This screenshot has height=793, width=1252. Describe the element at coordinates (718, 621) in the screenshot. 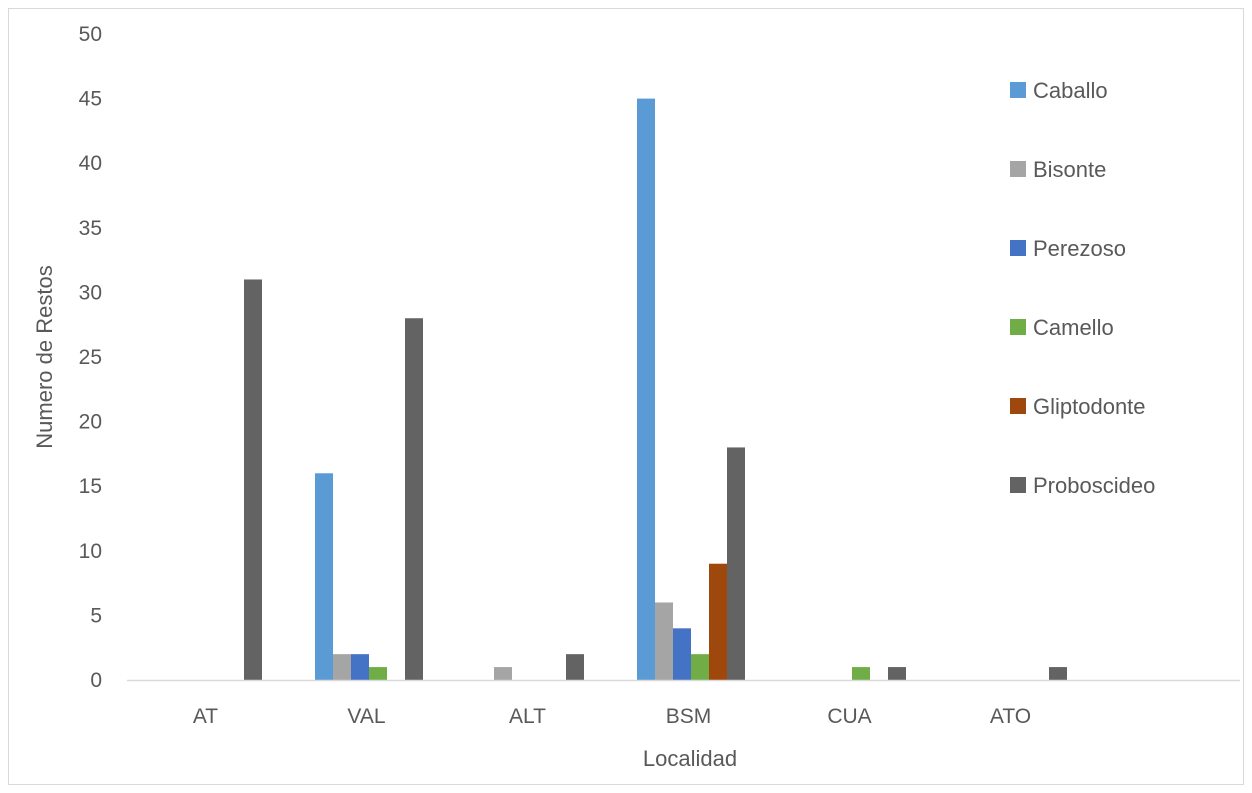

I see `bar-gliptodonte-bsm` at that location.